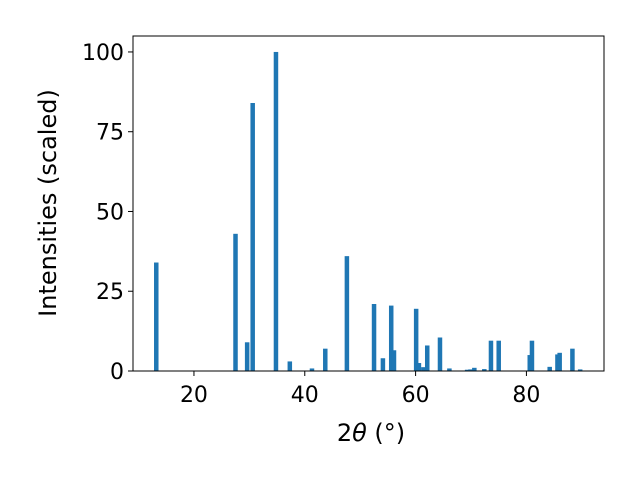  Describe the element at coordinates (103, 53) in the screenshot. I see `y-tick-label: 100` at that location.